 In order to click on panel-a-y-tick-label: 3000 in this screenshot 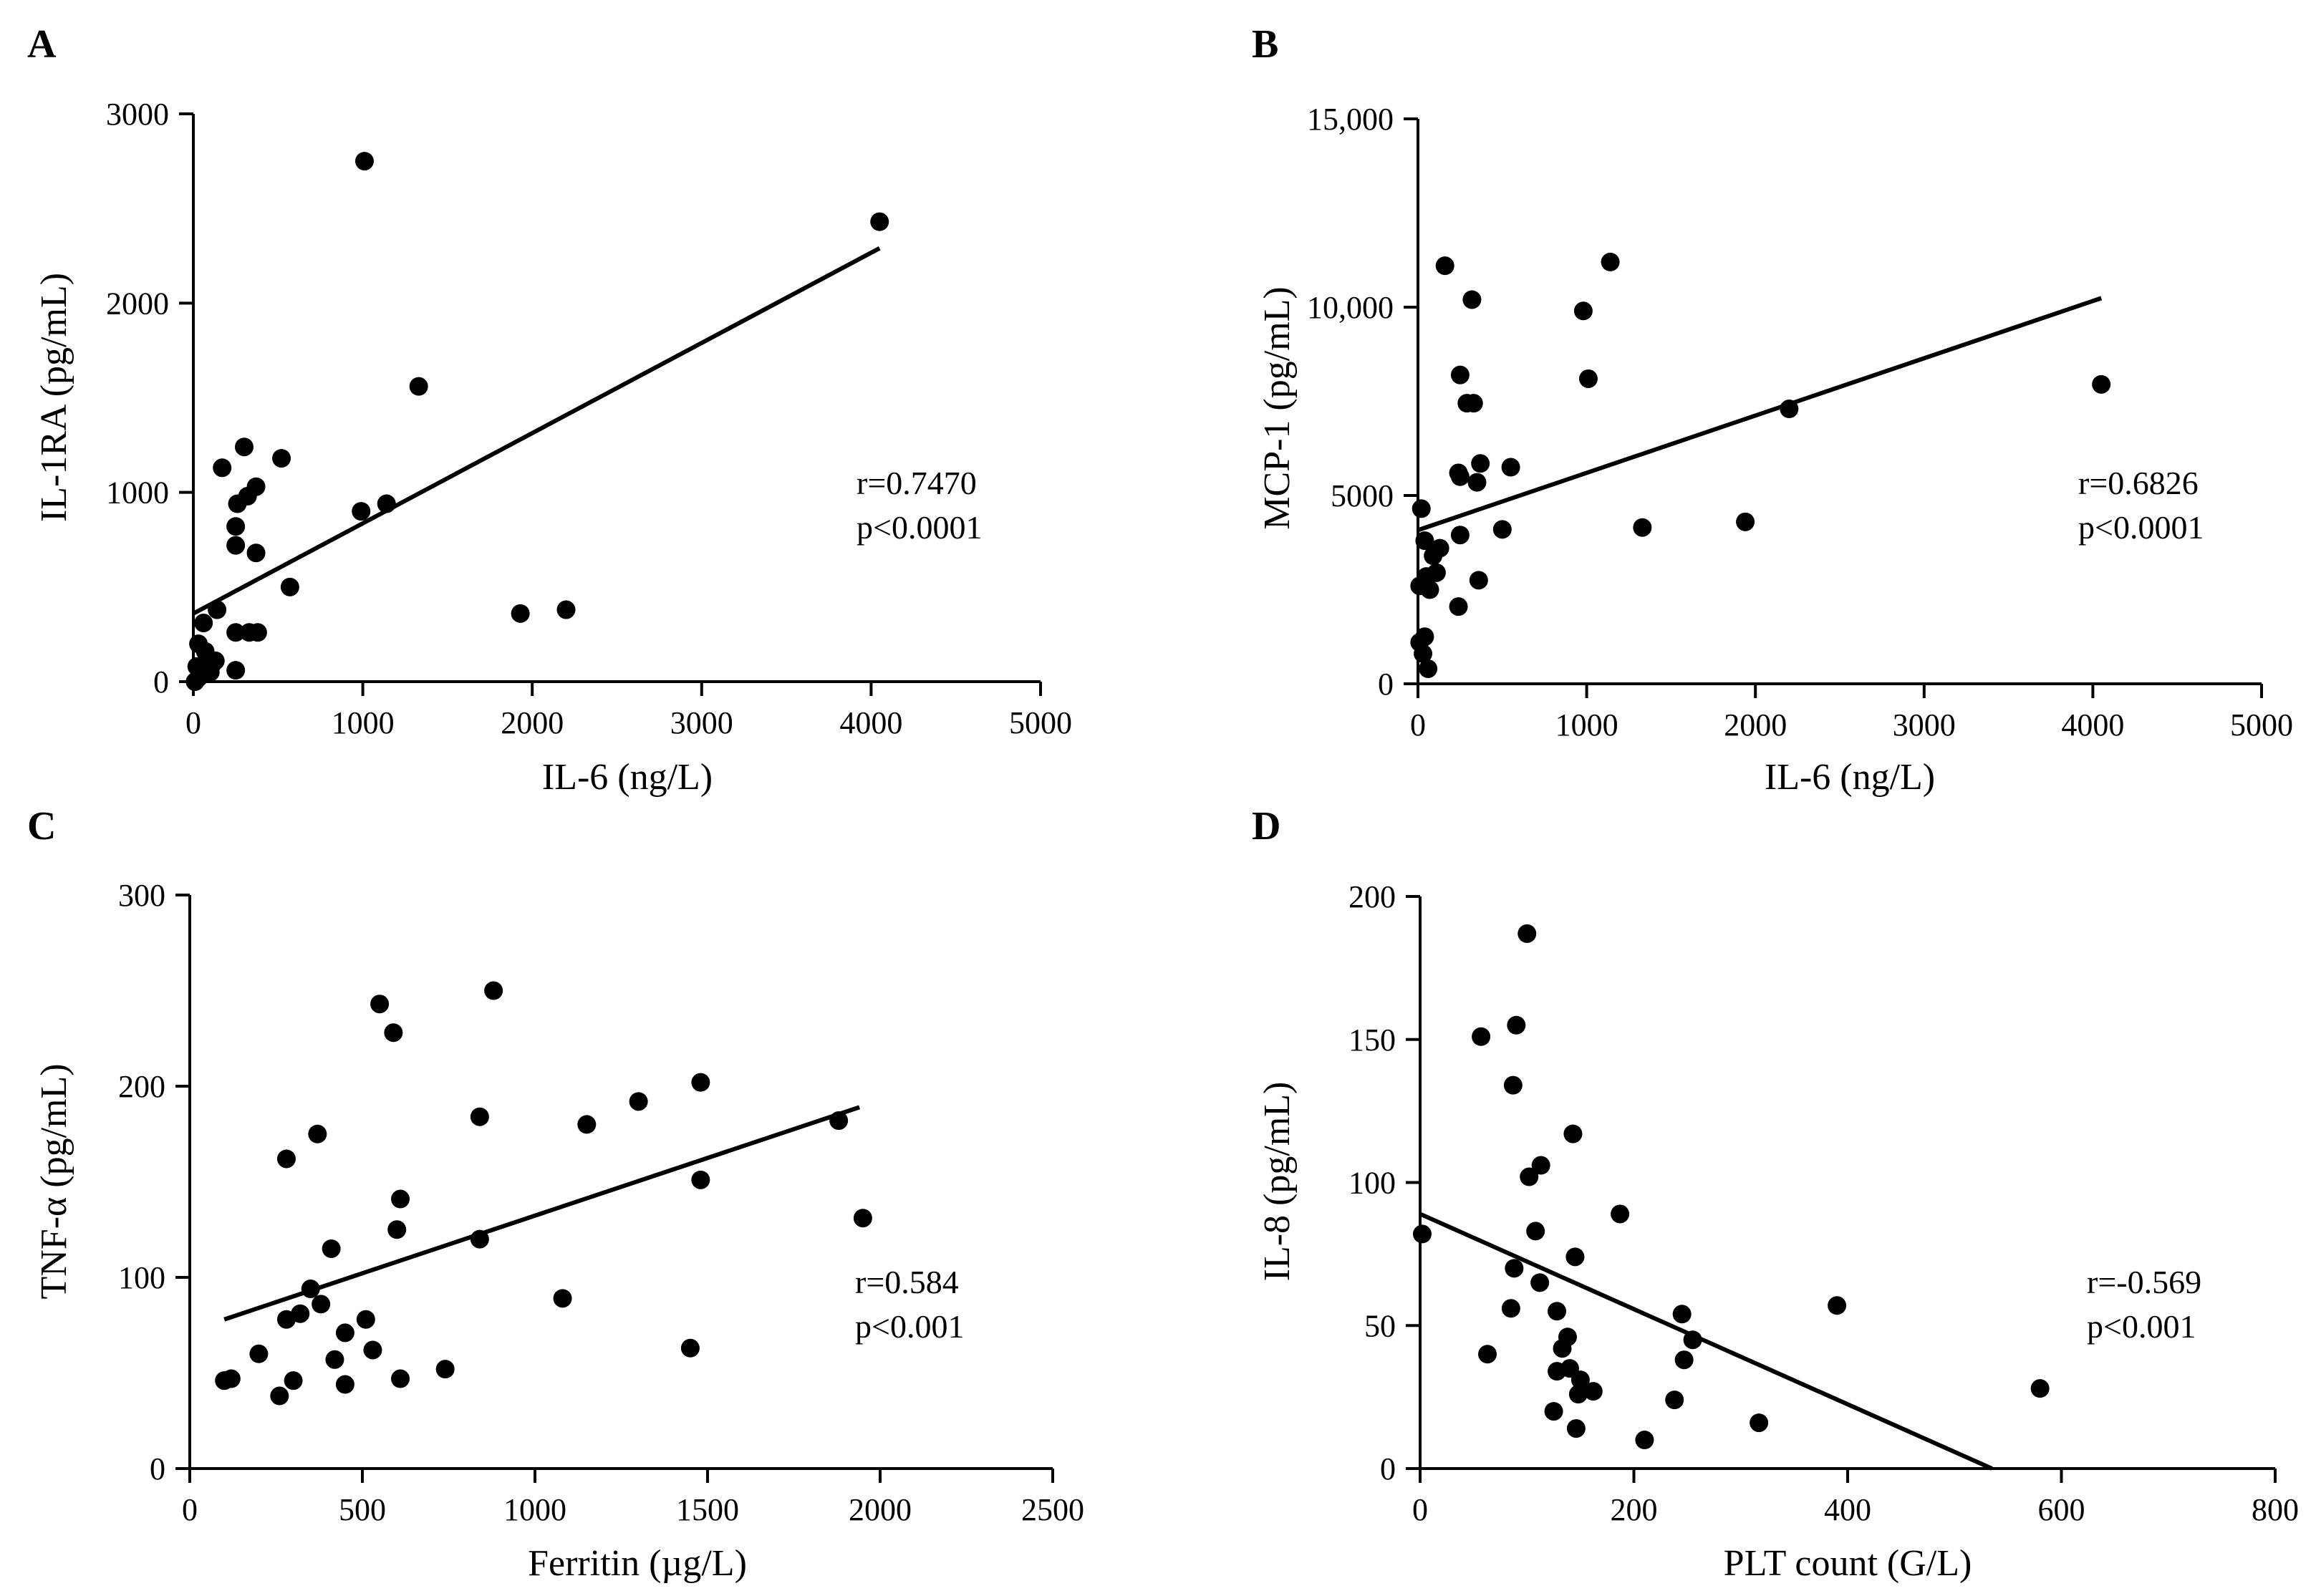, I will do `click(137, 115)`.